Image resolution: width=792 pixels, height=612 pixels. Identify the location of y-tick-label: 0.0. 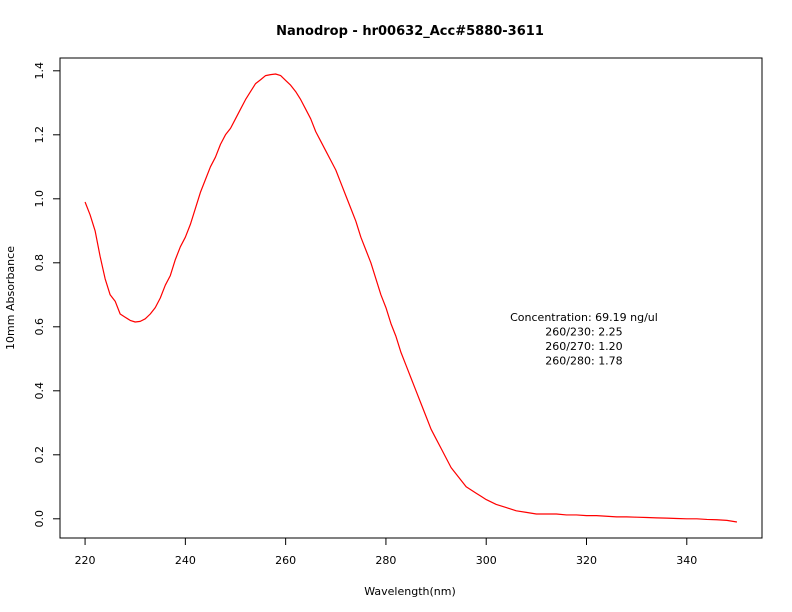
(39, 519).